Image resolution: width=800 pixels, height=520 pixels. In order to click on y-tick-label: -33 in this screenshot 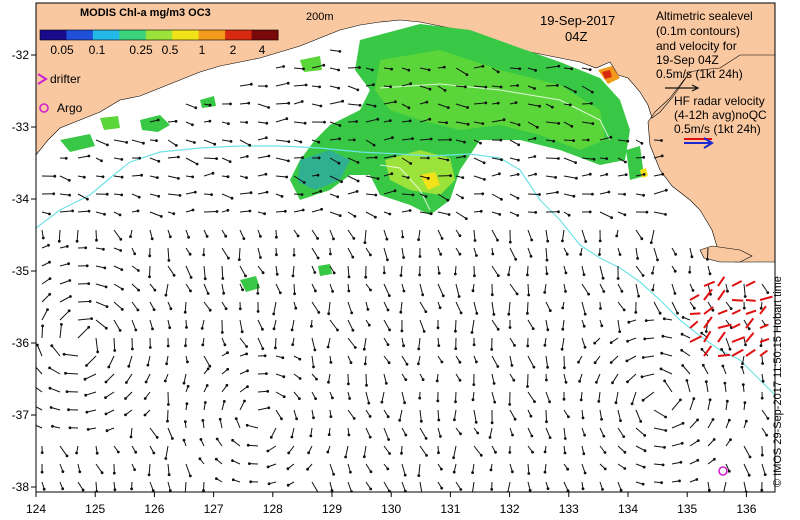, I will do `click(21, 127)`.